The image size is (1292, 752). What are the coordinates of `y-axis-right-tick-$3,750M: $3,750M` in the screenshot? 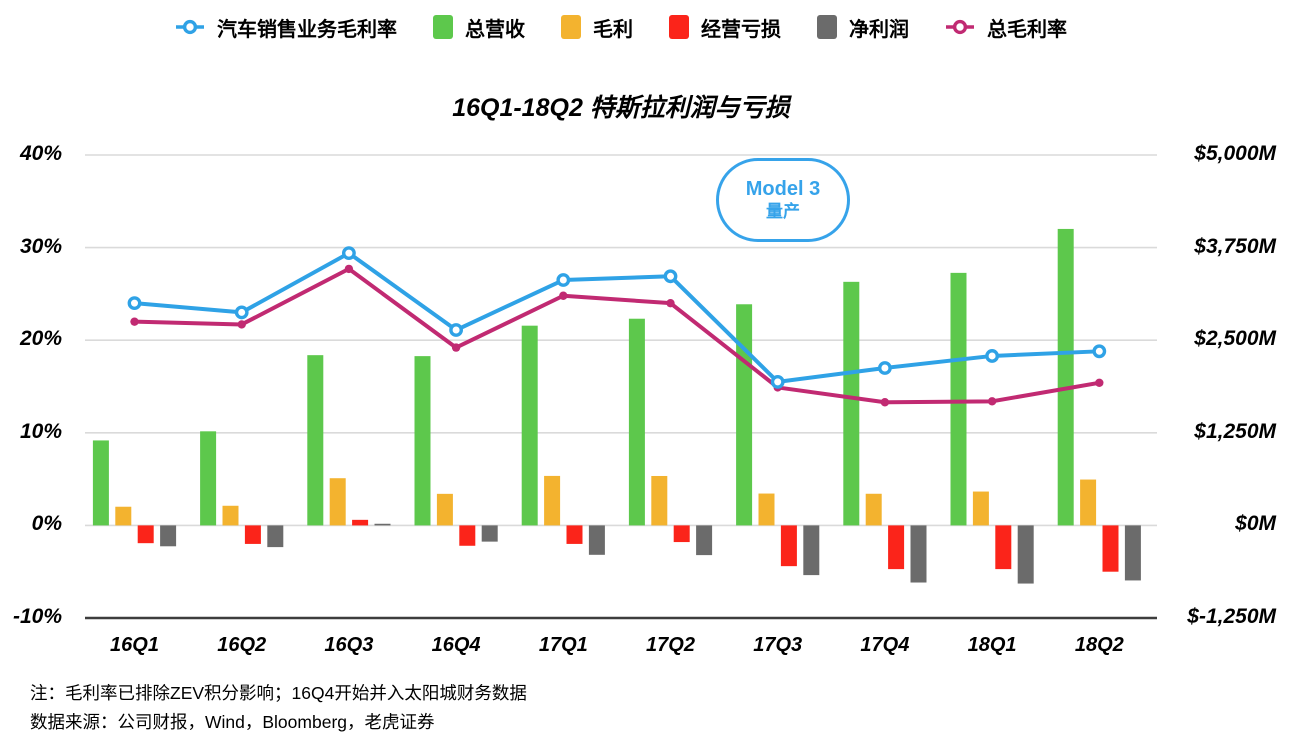 It's located at (1235, 246).